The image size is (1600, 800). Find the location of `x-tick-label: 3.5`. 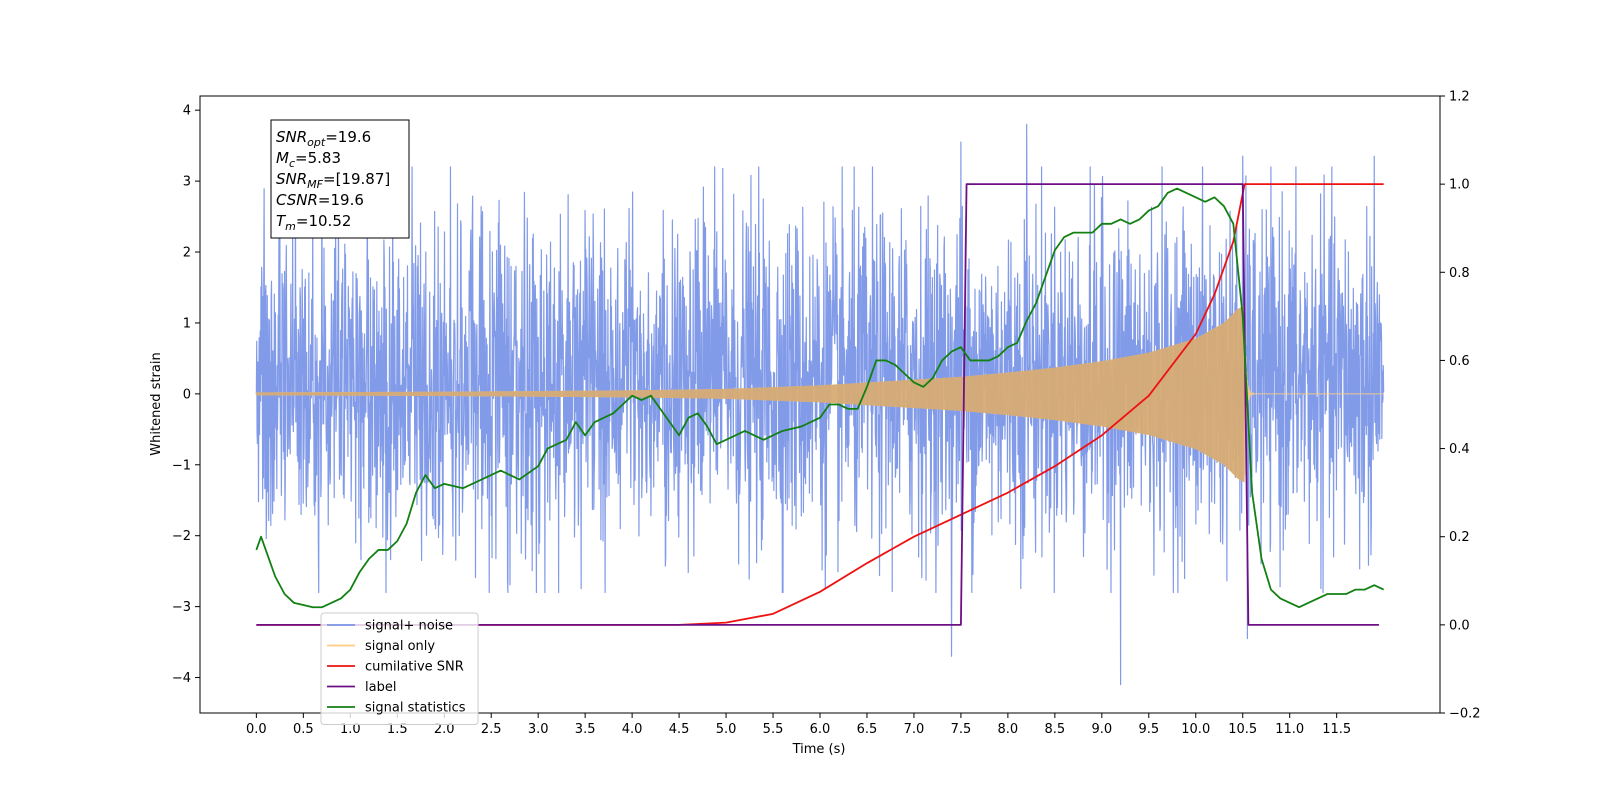

x-tick-label: 3.5 is located at coordinates (585, 729).